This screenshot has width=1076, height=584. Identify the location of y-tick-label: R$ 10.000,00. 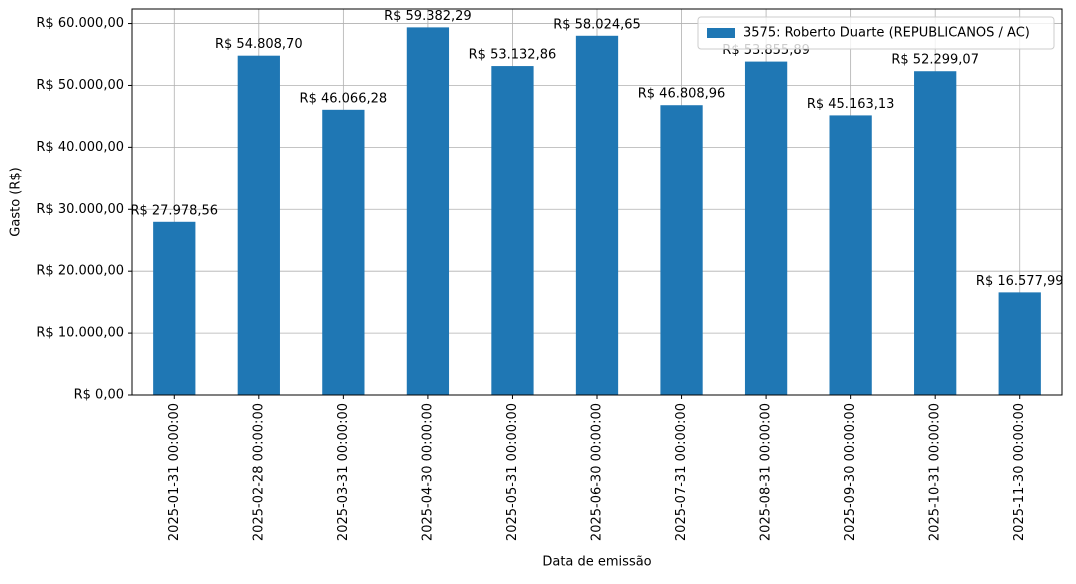
(80, 333).